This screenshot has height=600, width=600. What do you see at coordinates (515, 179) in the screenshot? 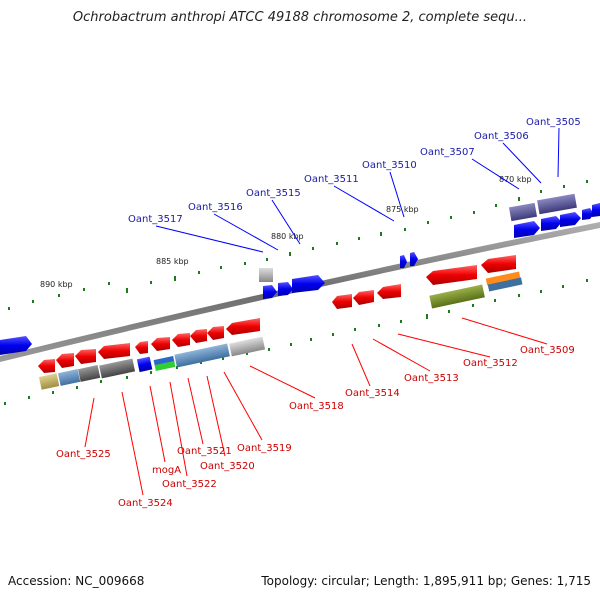
I see `tick-label-870kbp: 870 kbp` at bounding box center [515, 179].